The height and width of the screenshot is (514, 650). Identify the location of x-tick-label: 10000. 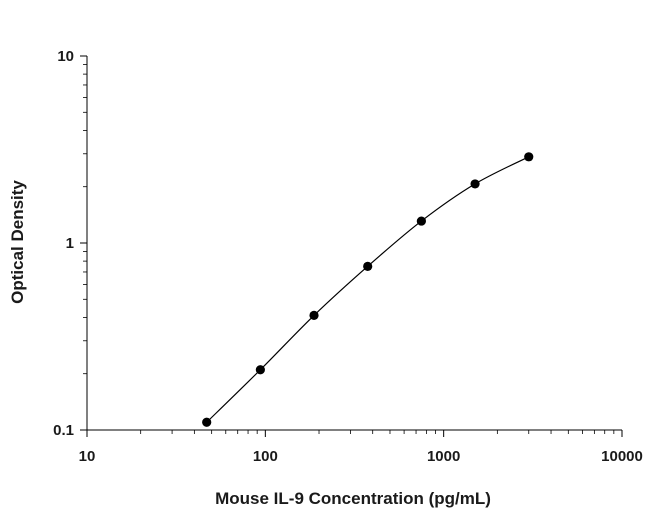
(622, 456).